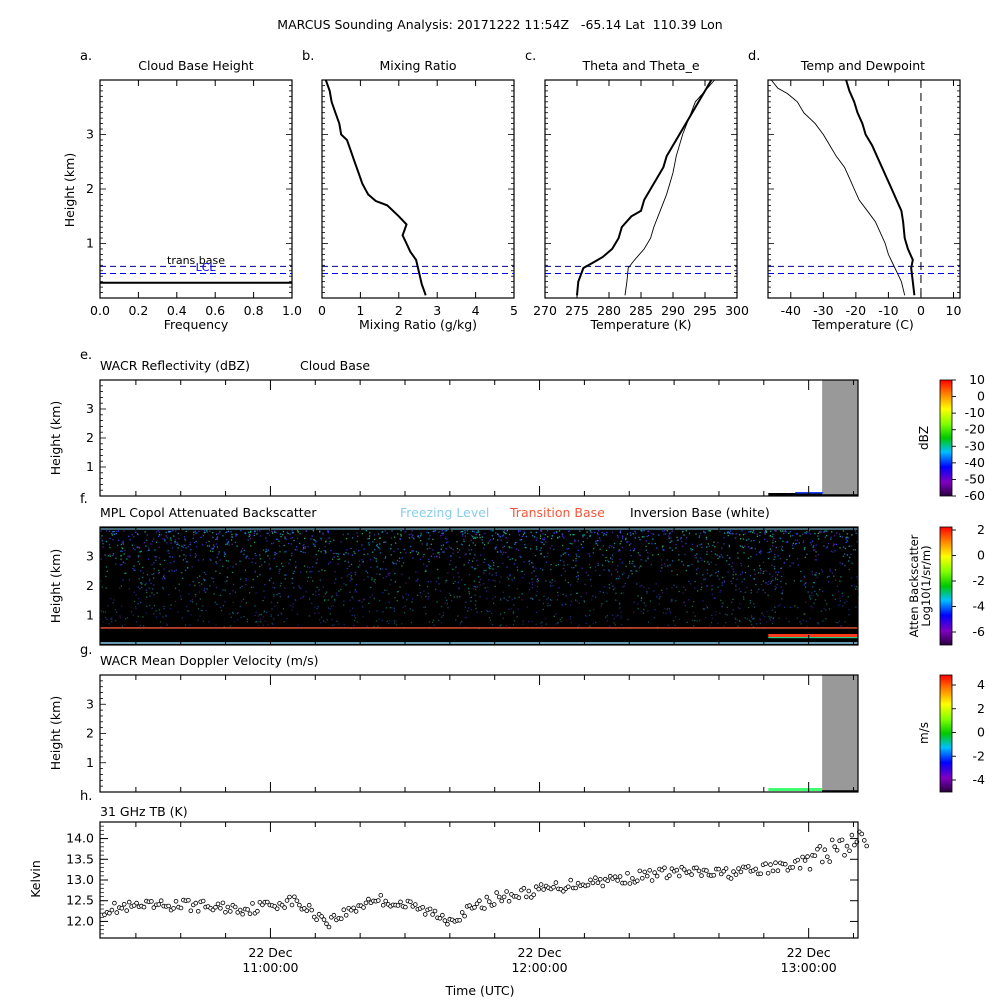 The image size is (1000, 1000). Describe the element at coordinates (862, 324) in the screenshot. I see `panel-d-xlabel: Temperature (C)` at that location.